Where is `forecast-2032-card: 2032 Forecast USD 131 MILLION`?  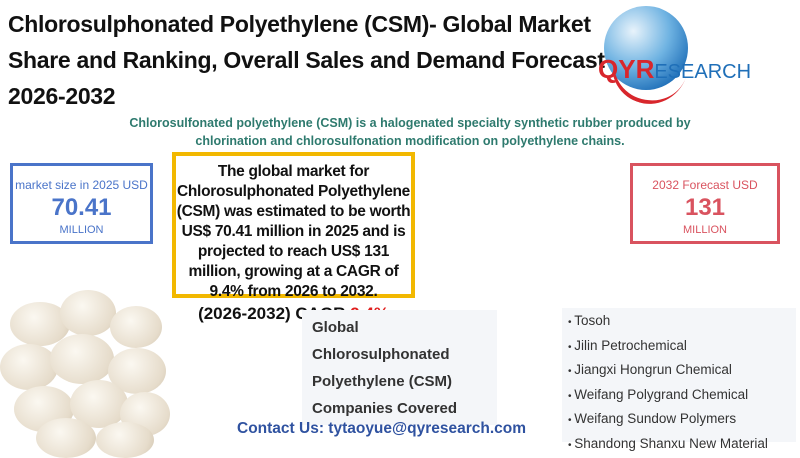 forecast-2032-card: 2032 Forecast USD 131 MILLION is located at coordinates (705, 203).